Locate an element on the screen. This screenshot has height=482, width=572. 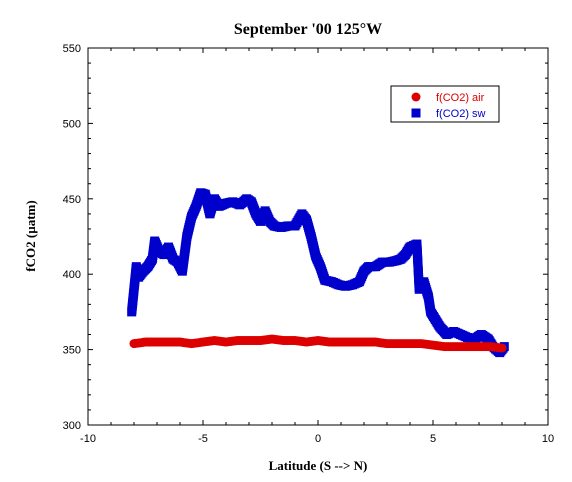
y-tick-labels: 300 350 400 450 500 550 is located at coordinates (72, 237).